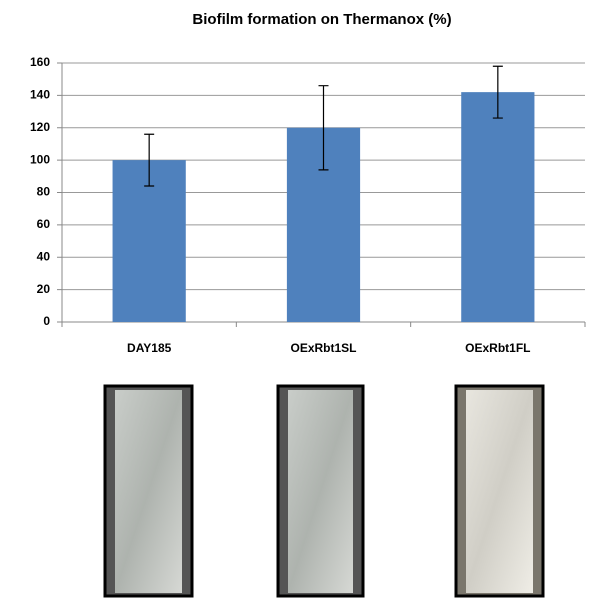 This screenshot has height=606, width=597. Describe the element at coordinates (44, 224) in the screenshot. I see `y-tick-label: 60` at that location.